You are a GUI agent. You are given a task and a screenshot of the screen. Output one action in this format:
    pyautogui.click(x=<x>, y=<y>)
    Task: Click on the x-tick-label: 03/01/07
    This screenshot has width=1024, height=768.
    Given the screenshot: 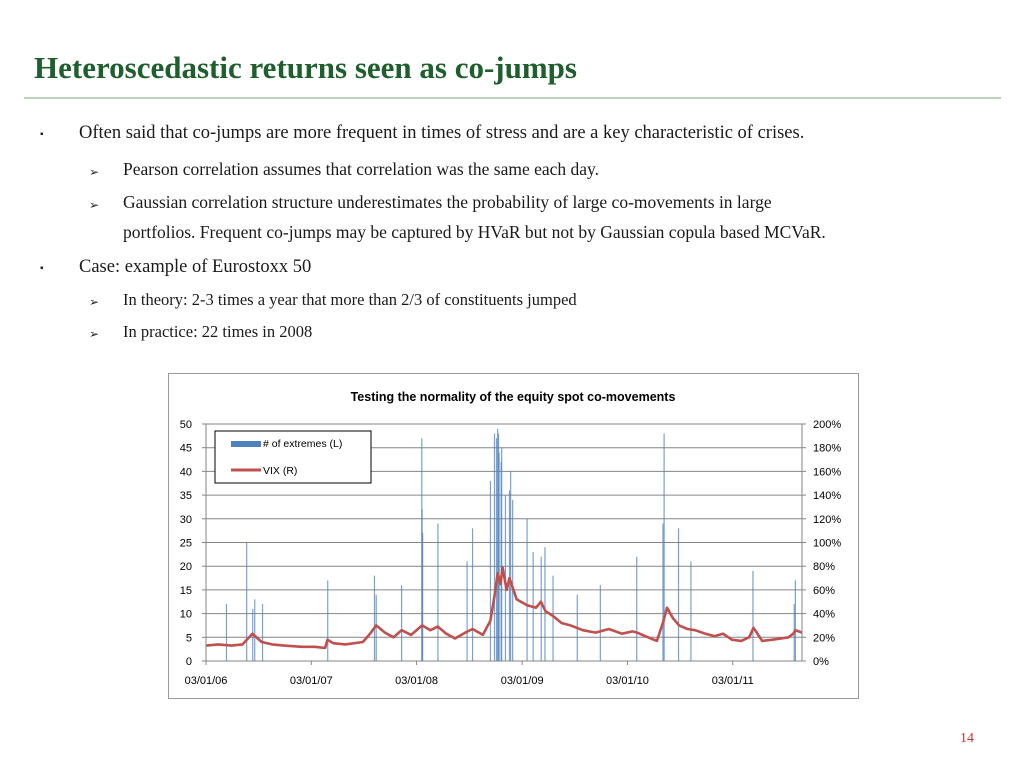 What is the action you would take?
    pyautogui.click(x=311, y=681)
    